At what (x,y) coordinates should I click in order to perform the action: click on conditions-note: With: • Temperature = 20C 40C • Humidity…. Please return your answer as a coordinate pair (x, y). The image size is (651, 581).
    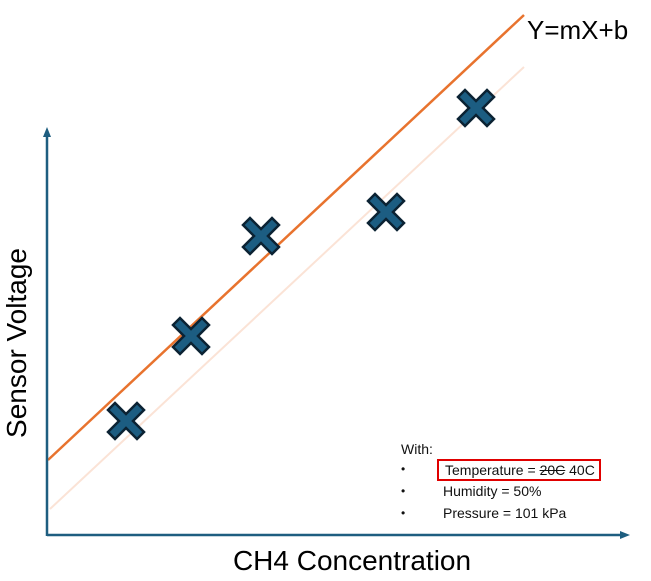
    Looking at the image, I should click on (521, 482).